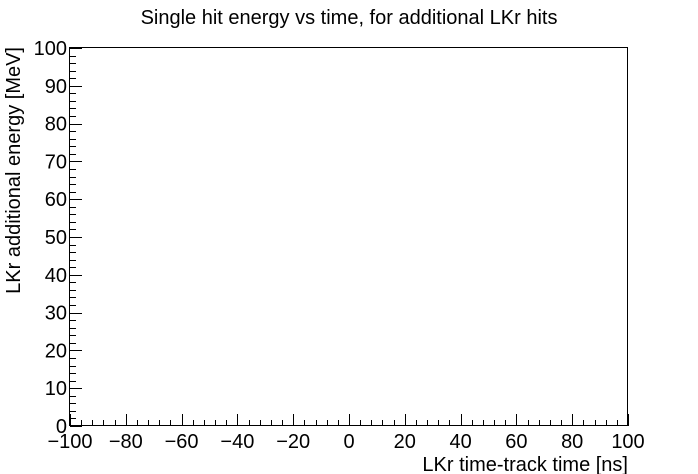 This screenshot has width=698, height=474. Describe the element at coordinates (61, 427) in the screenshot. I see `y-tick-label: 0` at that location.